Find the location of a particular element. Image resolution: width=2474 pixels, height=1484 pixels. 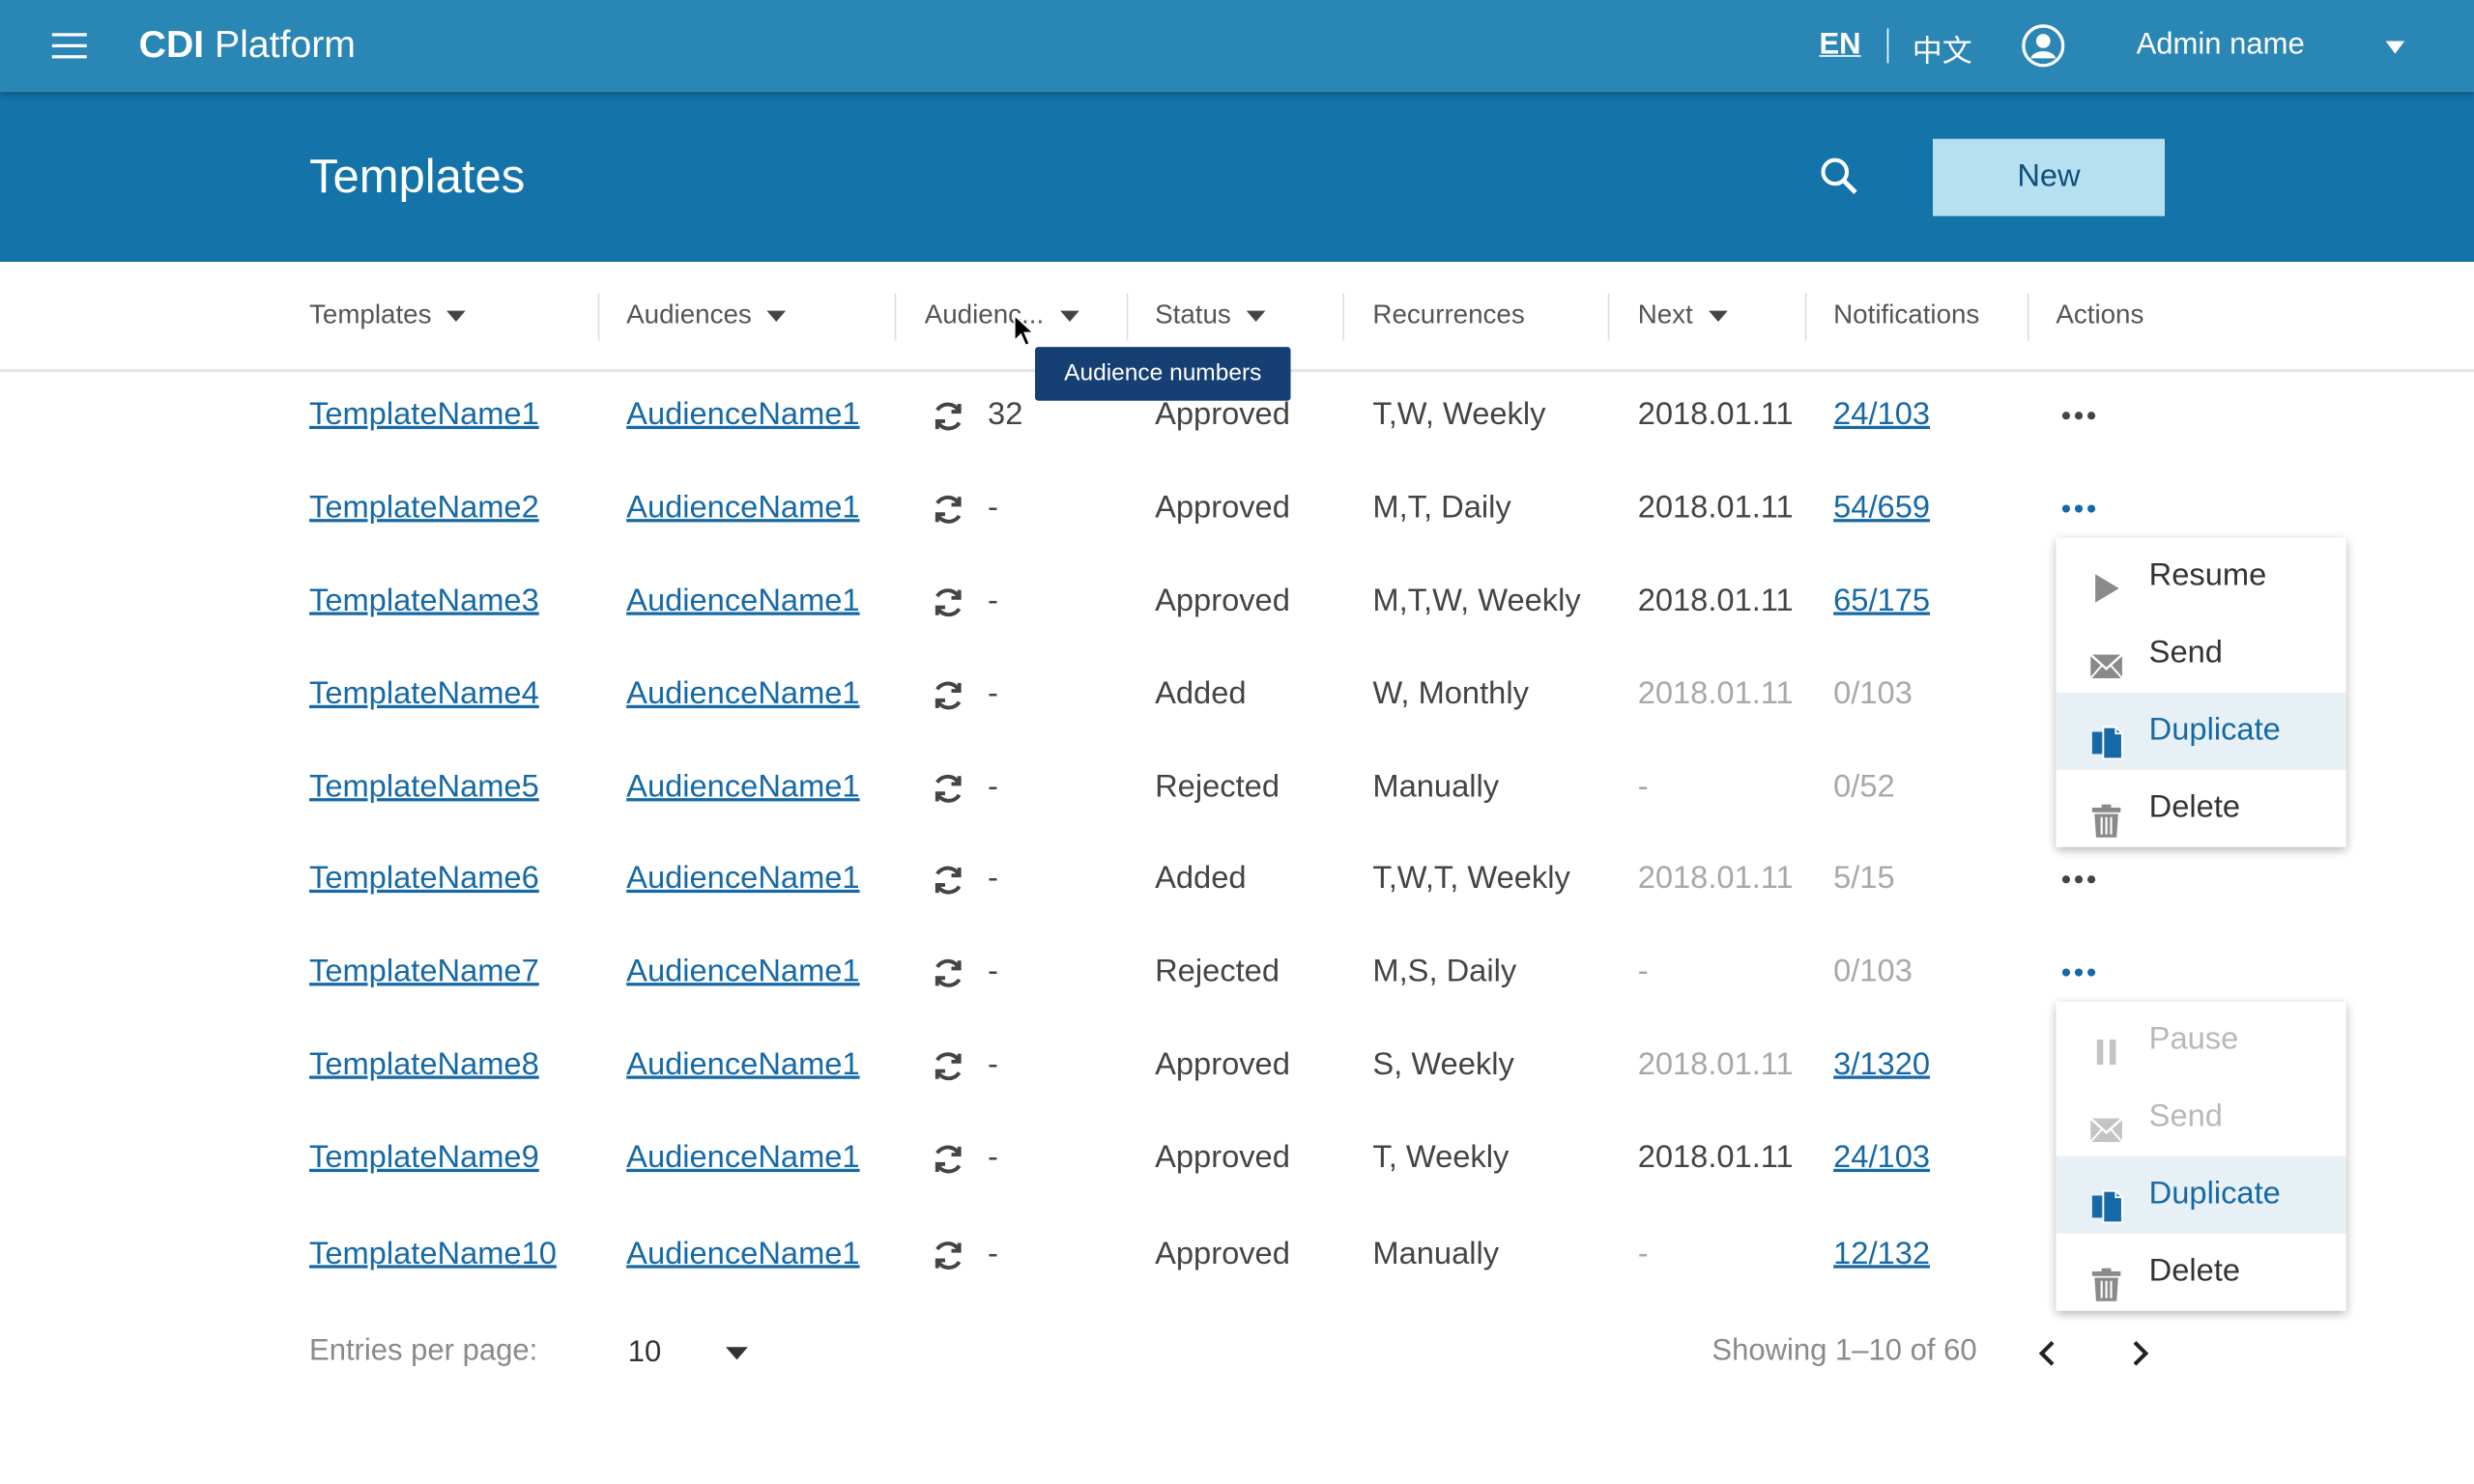

top-bar: CDI Platform EN 中文 Admin name is located at coordinates (1237, 46).